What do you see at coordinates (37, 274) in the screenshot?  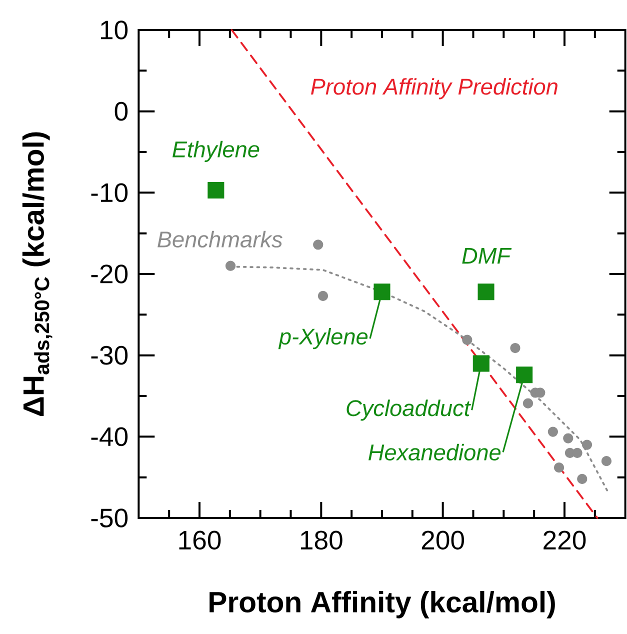 I see `y-axis-title: ΔH$_{ads,250°C}$ (kcal/mol)` at bounding box center [37, 274].